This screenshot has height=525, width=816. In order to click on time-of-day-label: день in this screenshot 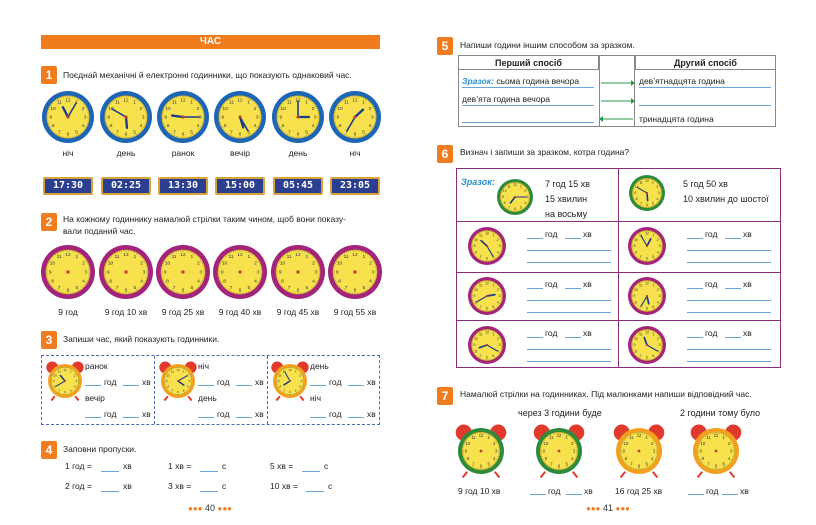, I will do `click(207, 398)`.